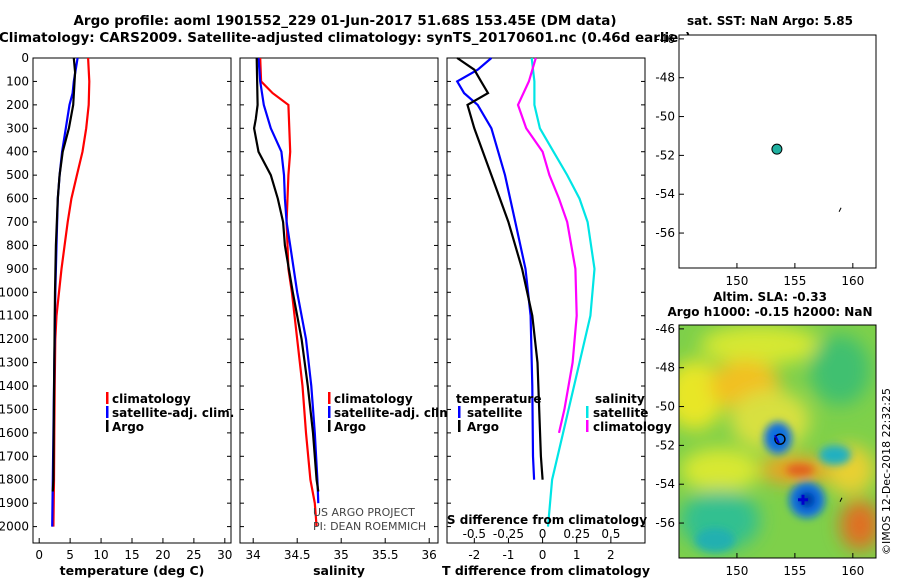 Image resolution: width=900 pixels, height=580 pixels. Describe the element at coordinates (770, 21) in the screenshot. I see `sst-map-title: sat. SST: NaN Argo: 5.85` at that location.